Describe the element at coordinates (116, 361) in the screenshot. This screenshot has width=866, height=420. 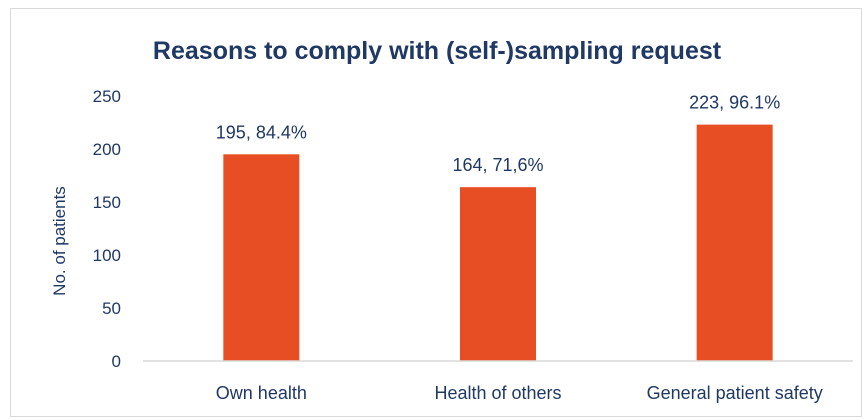
I see `y-tick-label: 0` at that location.